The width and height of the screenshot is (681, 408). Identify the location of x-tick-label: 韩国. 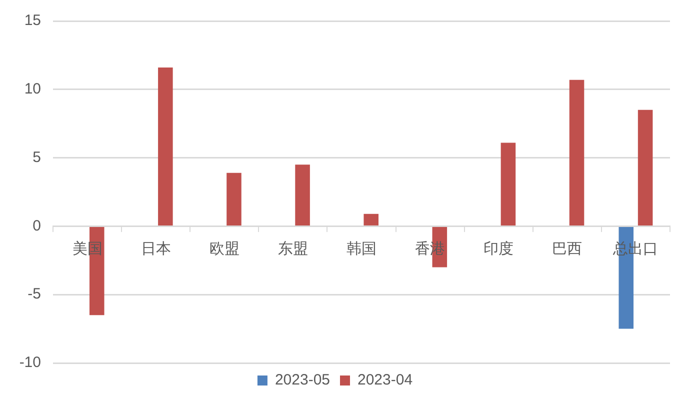
(361, 249).